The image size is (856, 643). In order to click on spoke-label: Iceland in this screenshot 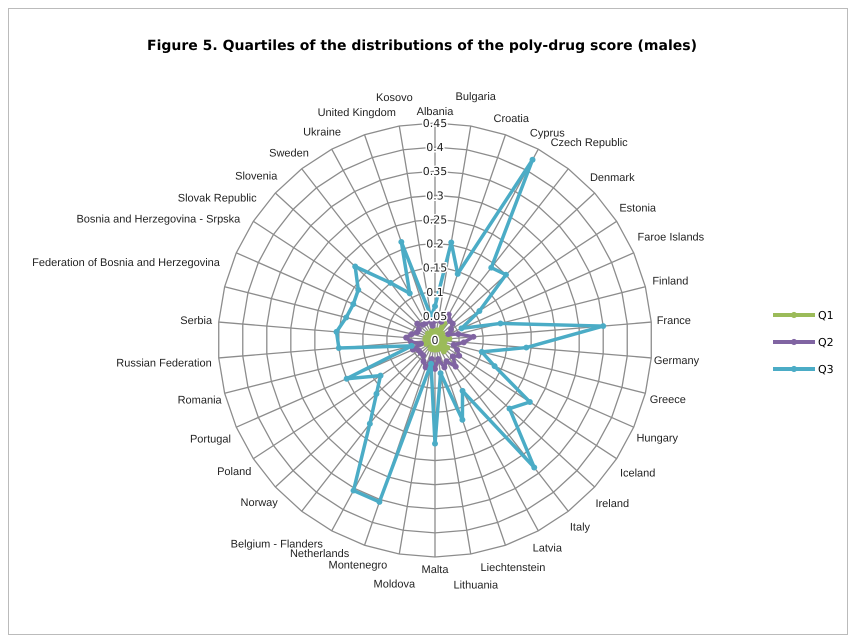, I will do `click(638, 473)`.